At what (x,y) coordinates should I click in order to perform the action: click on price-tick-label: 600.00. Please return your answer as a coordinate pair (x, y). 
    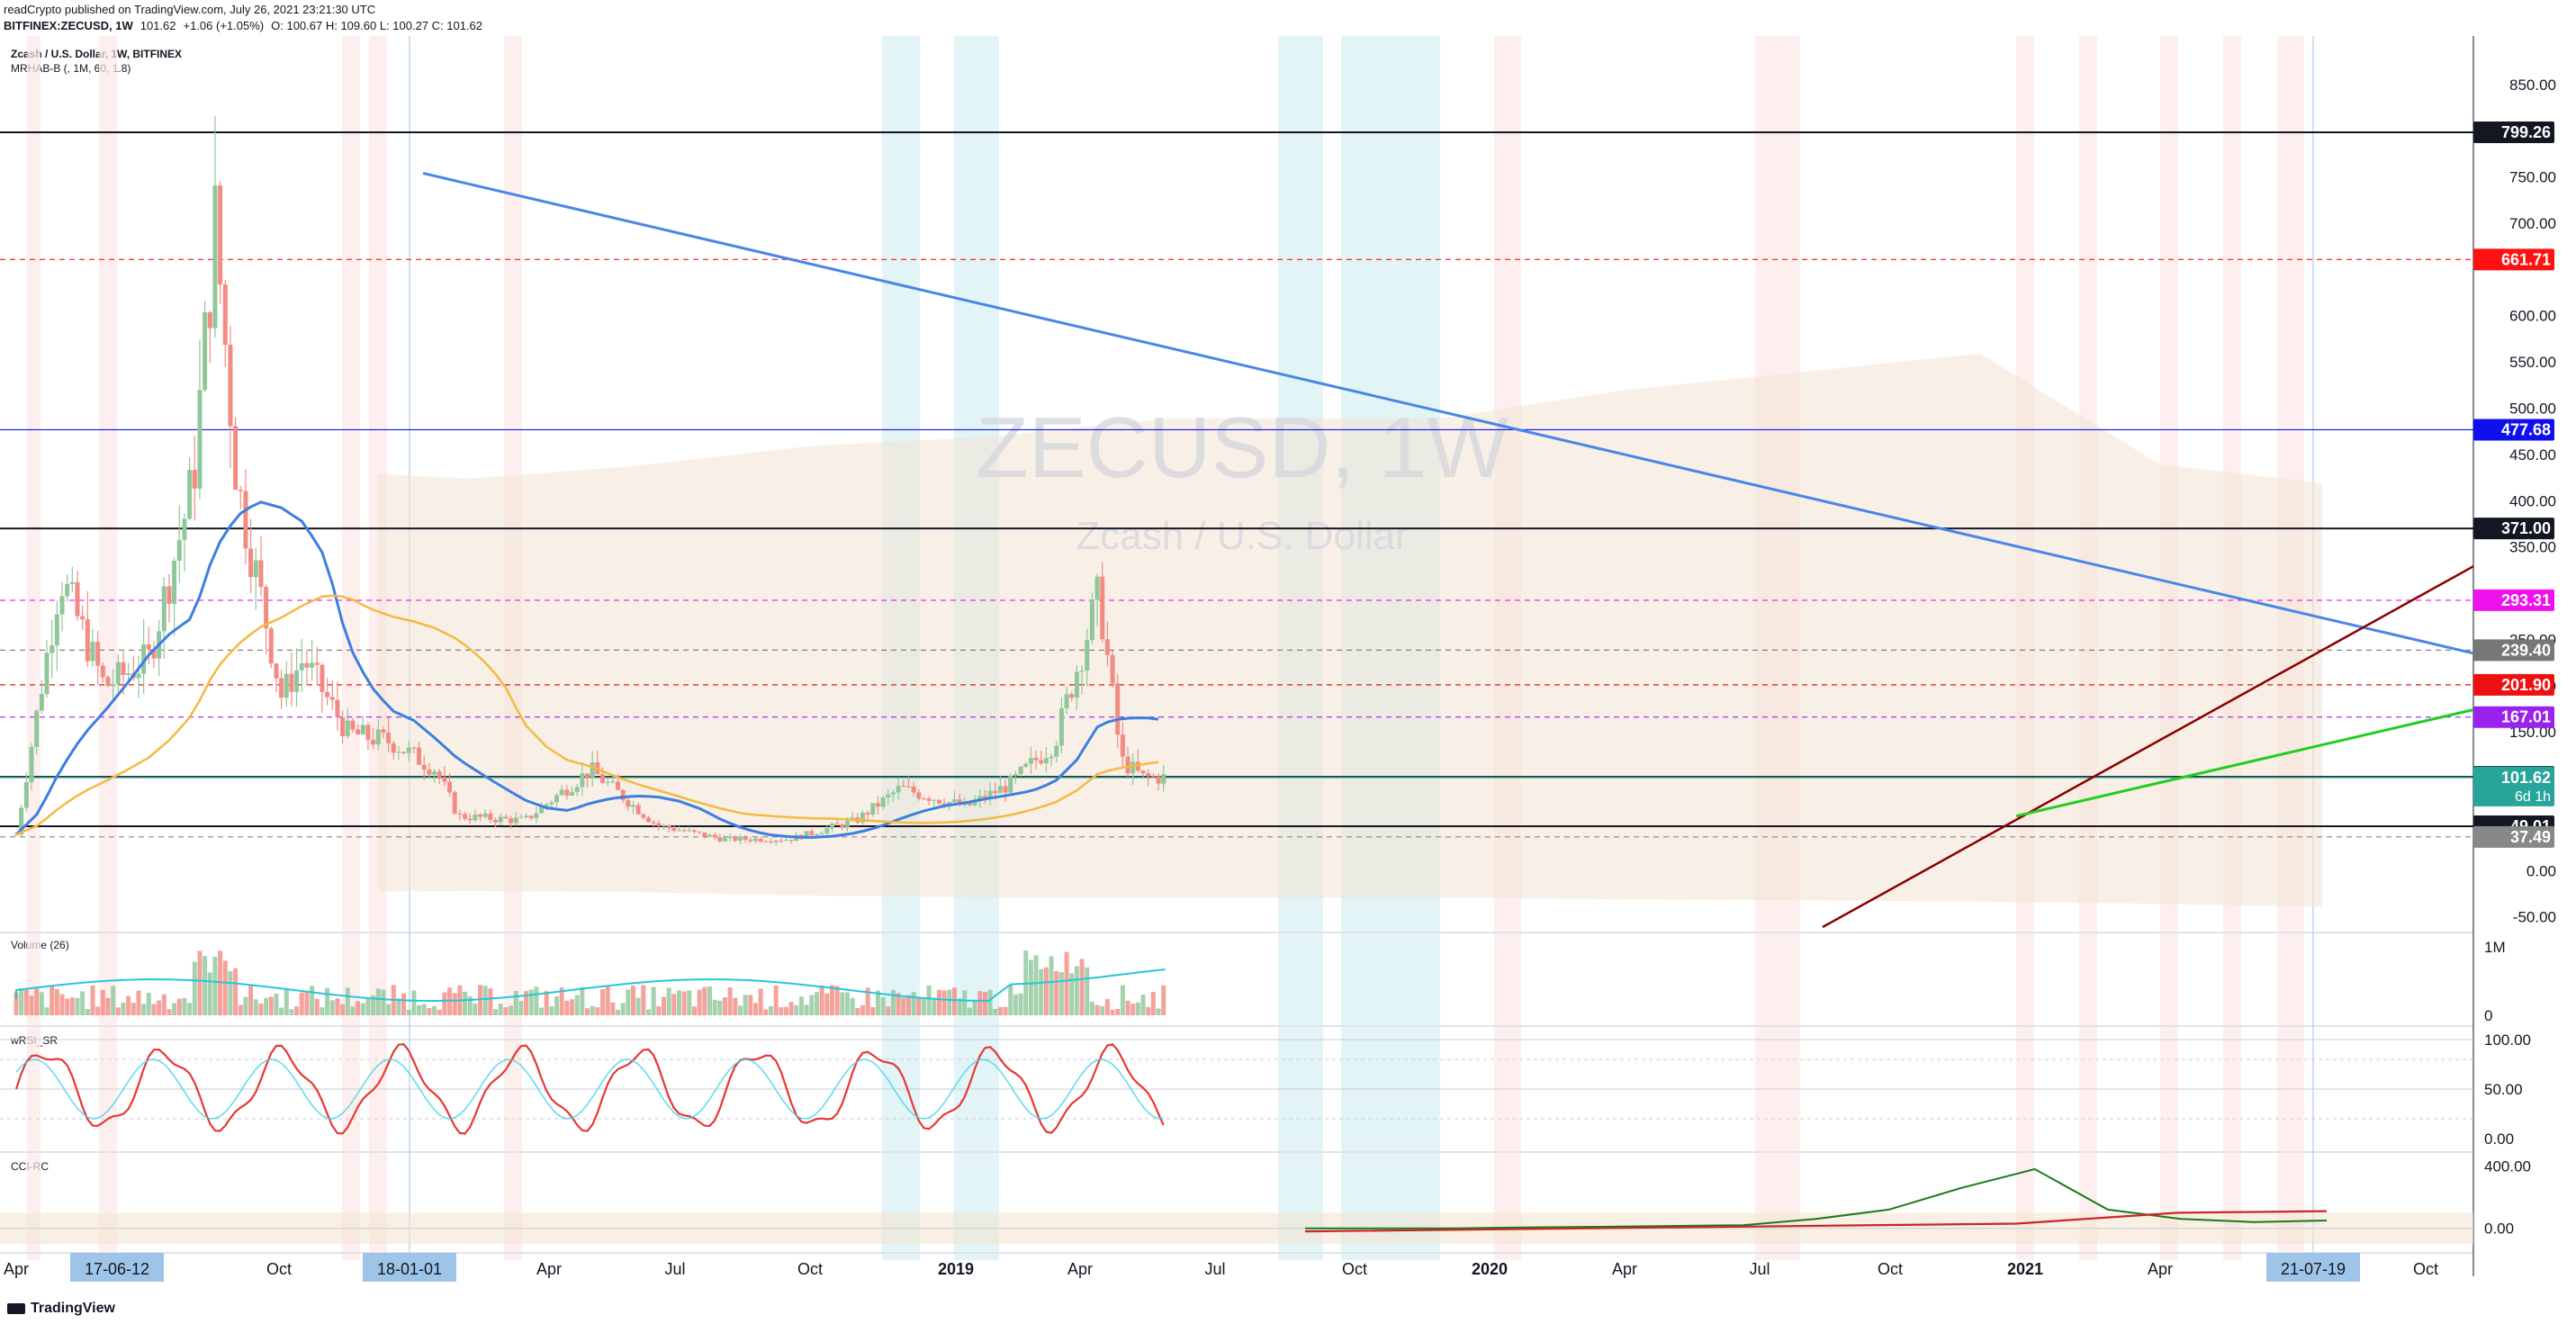
    Looking at the image, I should click on (2532, 316).